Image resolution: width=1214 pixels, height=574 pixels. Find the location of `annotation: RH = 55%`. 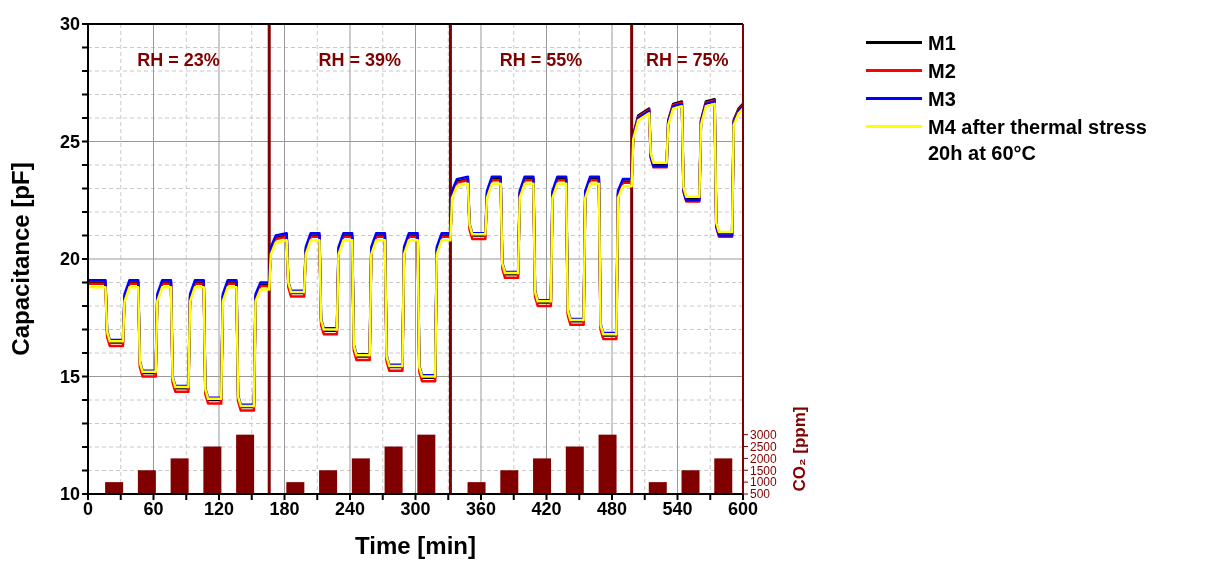

annotation: RH = 55% is located at coordinates (541, 59).